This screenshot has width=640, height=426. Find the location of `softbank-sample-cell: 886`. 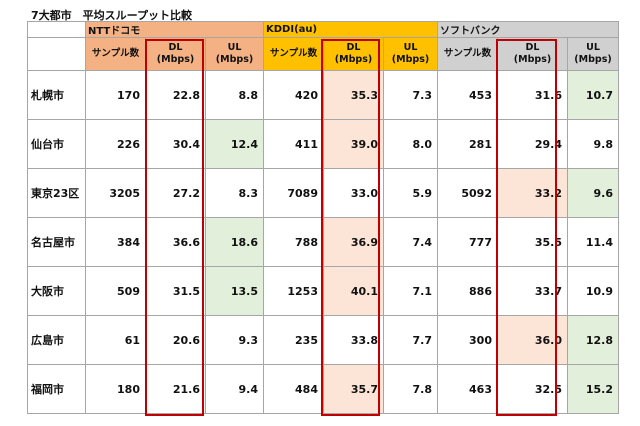

softbank-sample-cell: 886 is located at coordinates (467, 291).